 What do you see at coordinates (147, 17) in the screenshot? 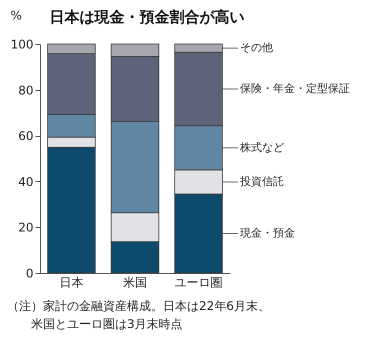
I see `chart-title: 日本は現金・預金割合が高い` at bounding box center [147, 17].